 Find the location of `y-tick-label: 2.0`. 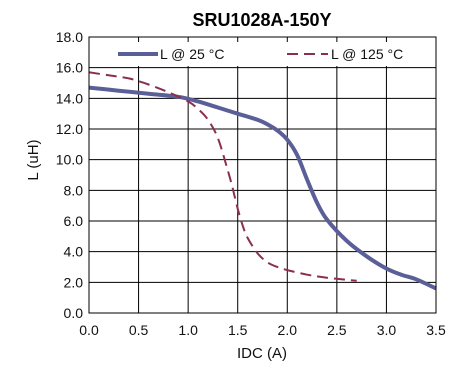

y-tick-label: 2.0 is located at coordinates (74, 282).